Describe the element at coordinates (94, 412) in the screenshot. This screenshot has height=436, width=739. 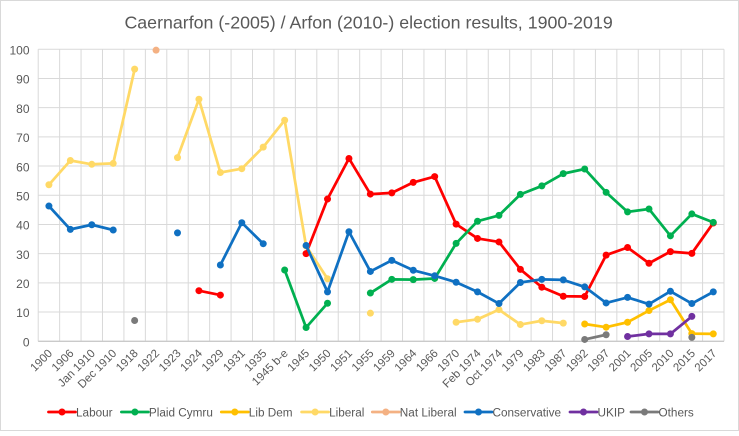
I see `svg-text: Labour` at that location.